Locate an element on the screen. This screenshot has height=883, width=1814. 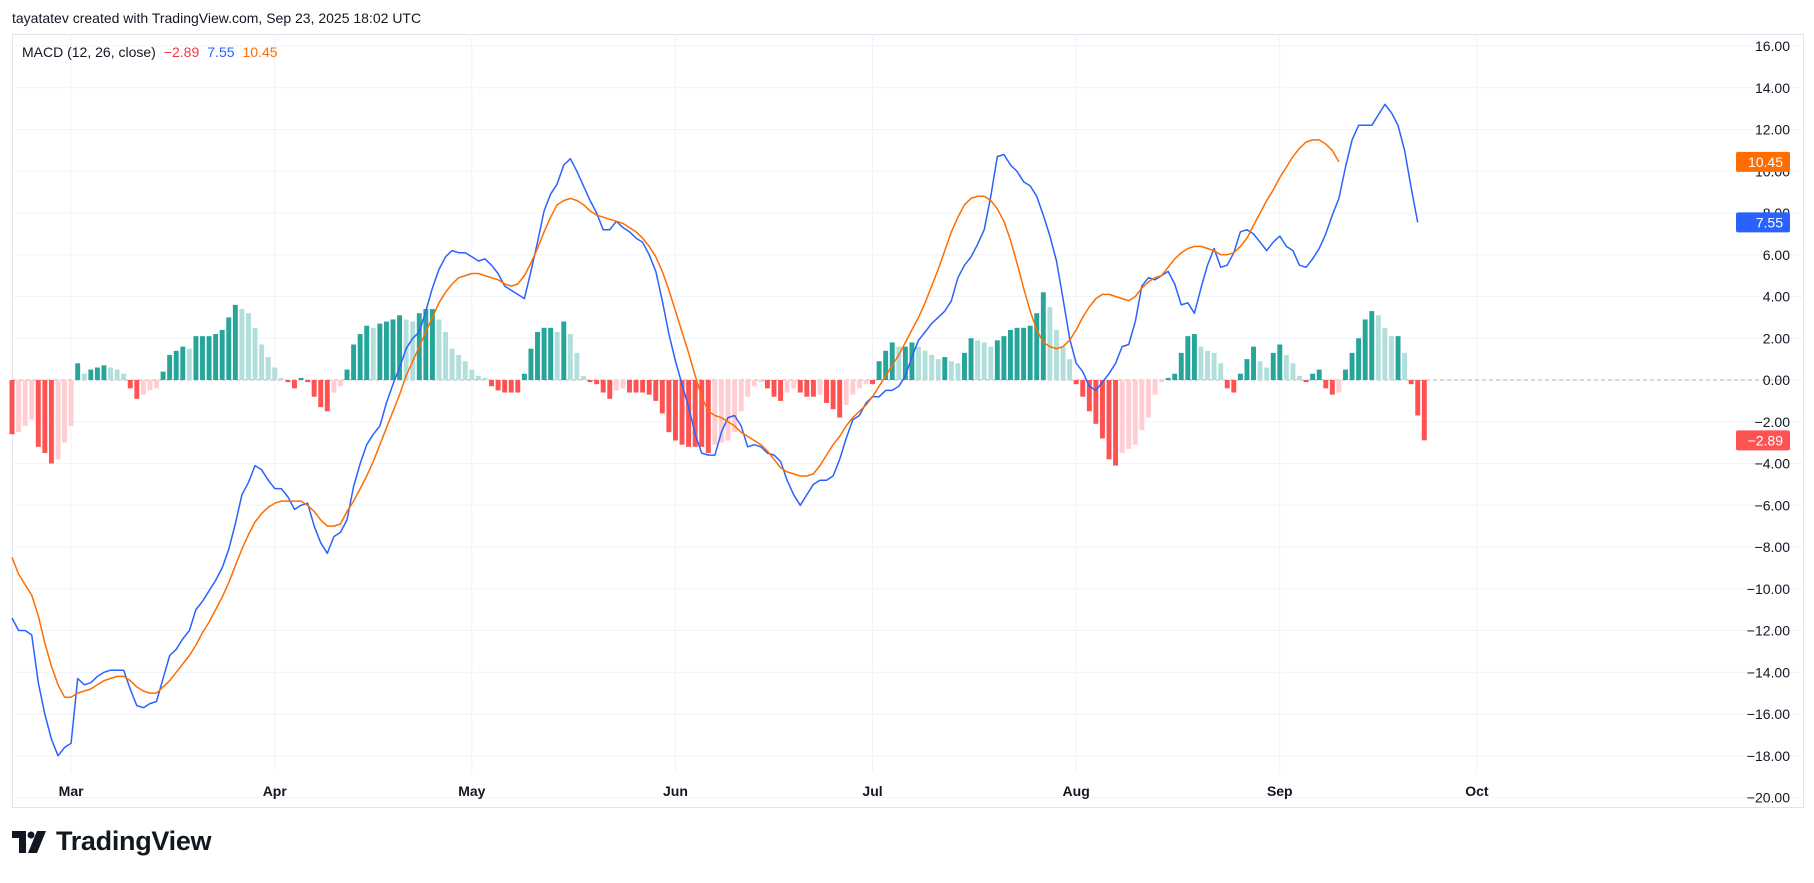
indicator-legend: MACD (12, 26, close) −2.89 7.55 10.45 is located at coordinates (150, 52).